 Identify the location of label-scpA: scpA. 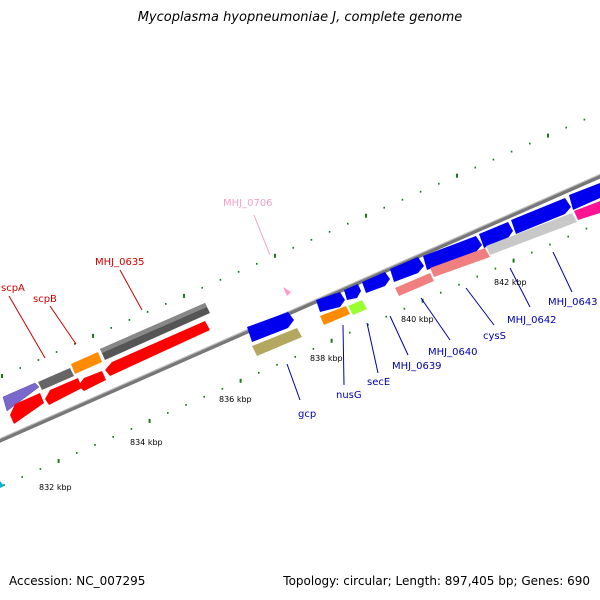
(13, 288).